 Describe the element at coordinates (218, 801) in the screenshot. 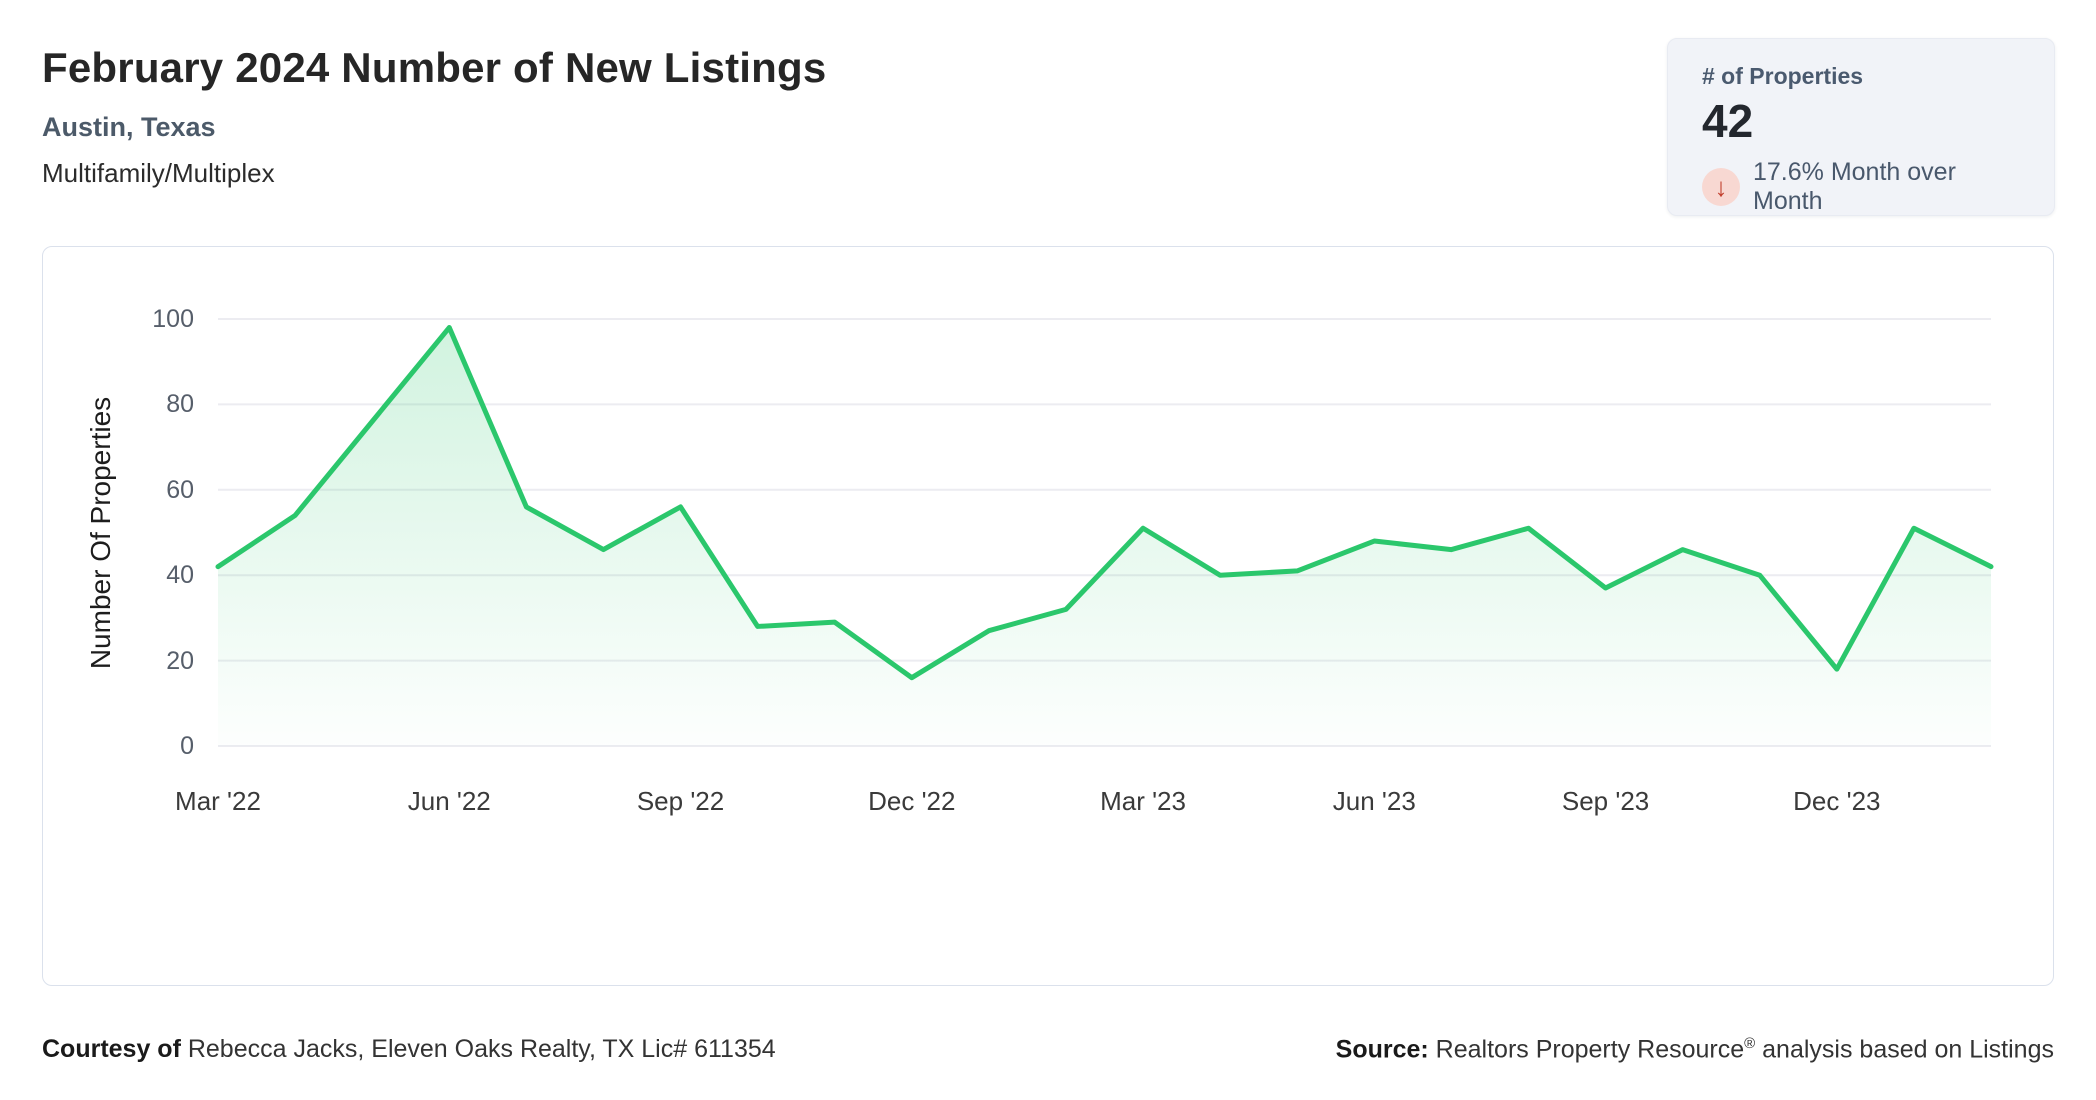

I see `x-tick-label: Mar '22` at that location.